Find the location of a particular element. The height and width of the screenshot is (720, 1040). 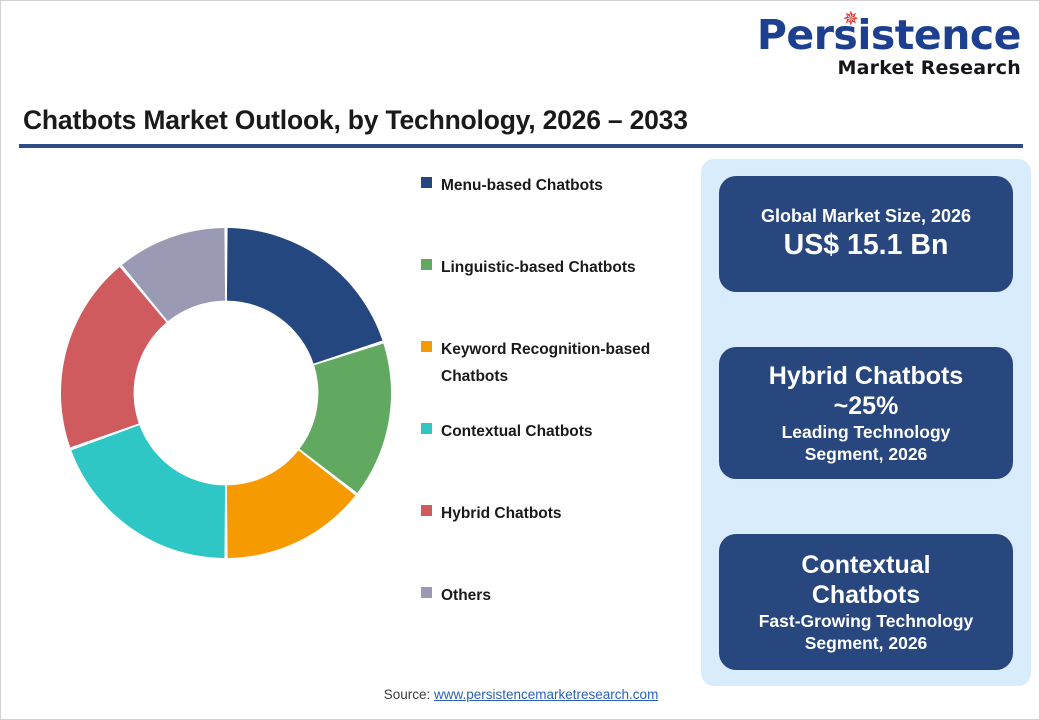

card-fastest-segment-caption-line1: Fast-Growing Technology is located at coordinates (866, 620).